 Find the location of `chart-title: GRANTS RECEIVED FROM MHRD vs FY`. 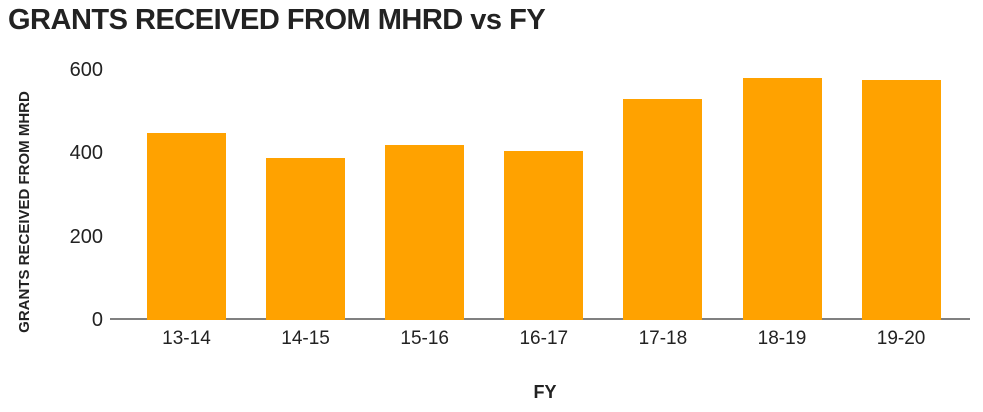

chart-title: GRANTS RECEIVED FROM MHRD vs FY is located at coordinates (277, 20).